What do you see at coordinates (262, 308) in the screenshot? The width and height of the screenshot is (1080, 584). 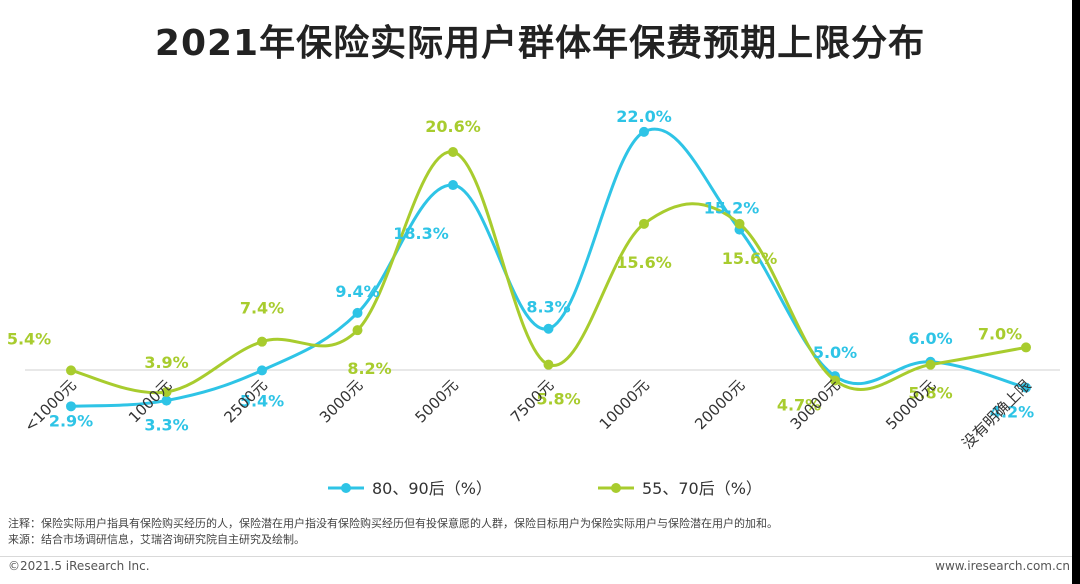 I see `data-label-1-2: 7.4%` at bounding box center [262, 308].